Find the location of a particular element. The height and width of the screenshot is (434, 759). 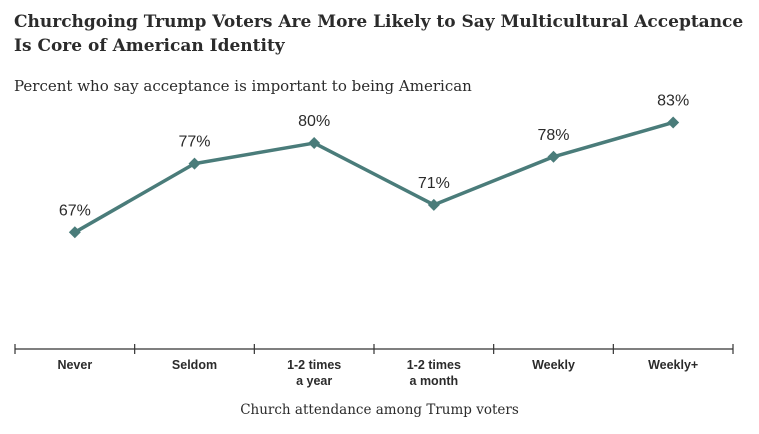

x-tick-label: Never is located at coordinates (74, 365).